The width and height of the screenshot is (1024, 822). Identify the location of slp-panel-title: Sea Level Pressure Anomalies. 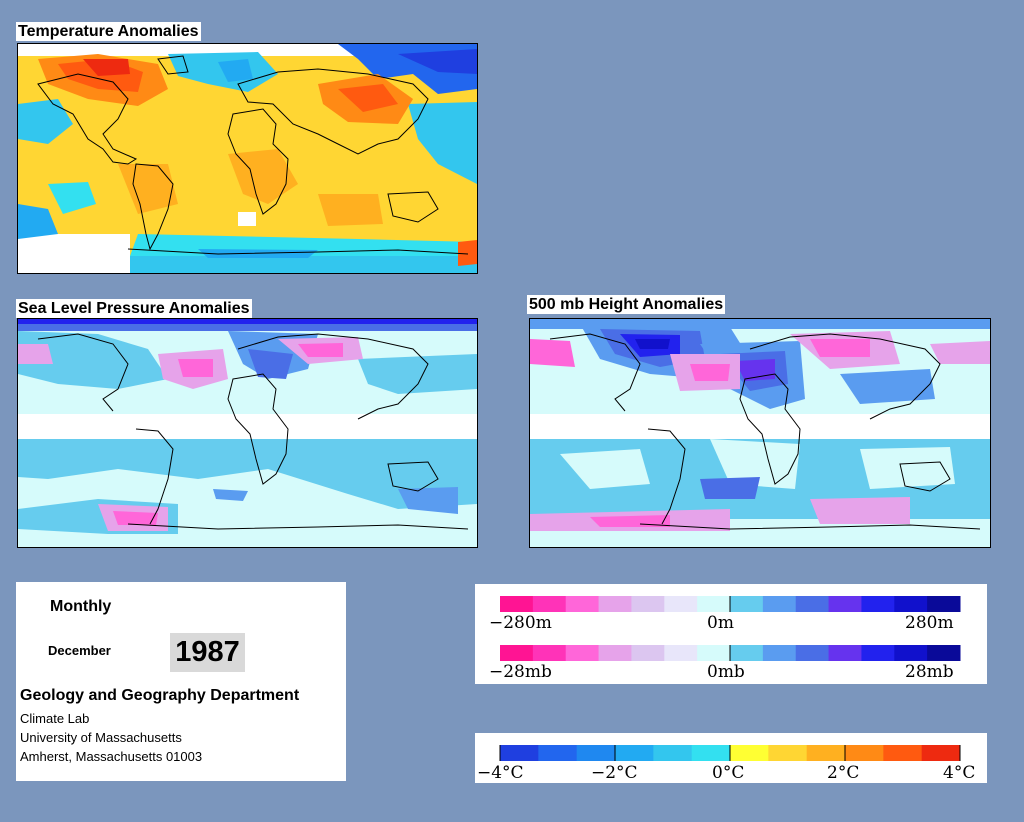
(134, 308).